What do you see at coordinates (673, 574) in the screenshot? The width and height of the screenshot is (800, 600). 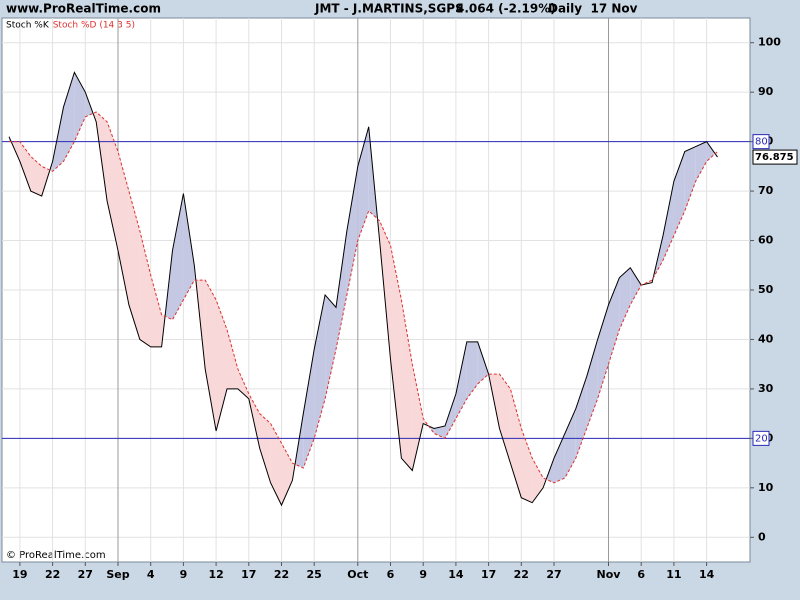 I see `x-tick-label: 11` at bounding box center [673, 574].